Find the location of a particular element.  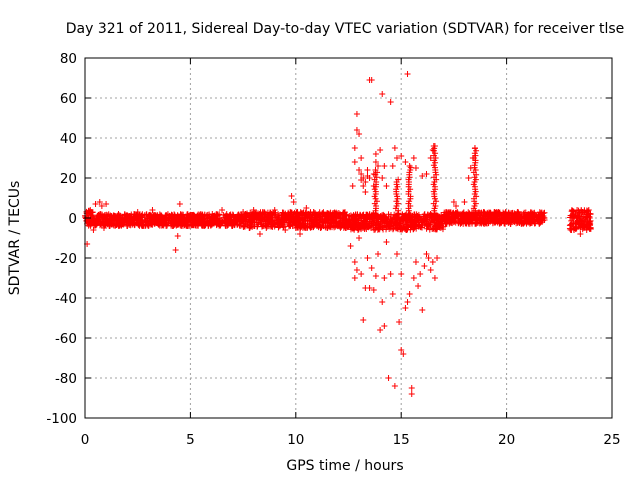

y-tick-label: -100 is located at coordinates (61, 419).